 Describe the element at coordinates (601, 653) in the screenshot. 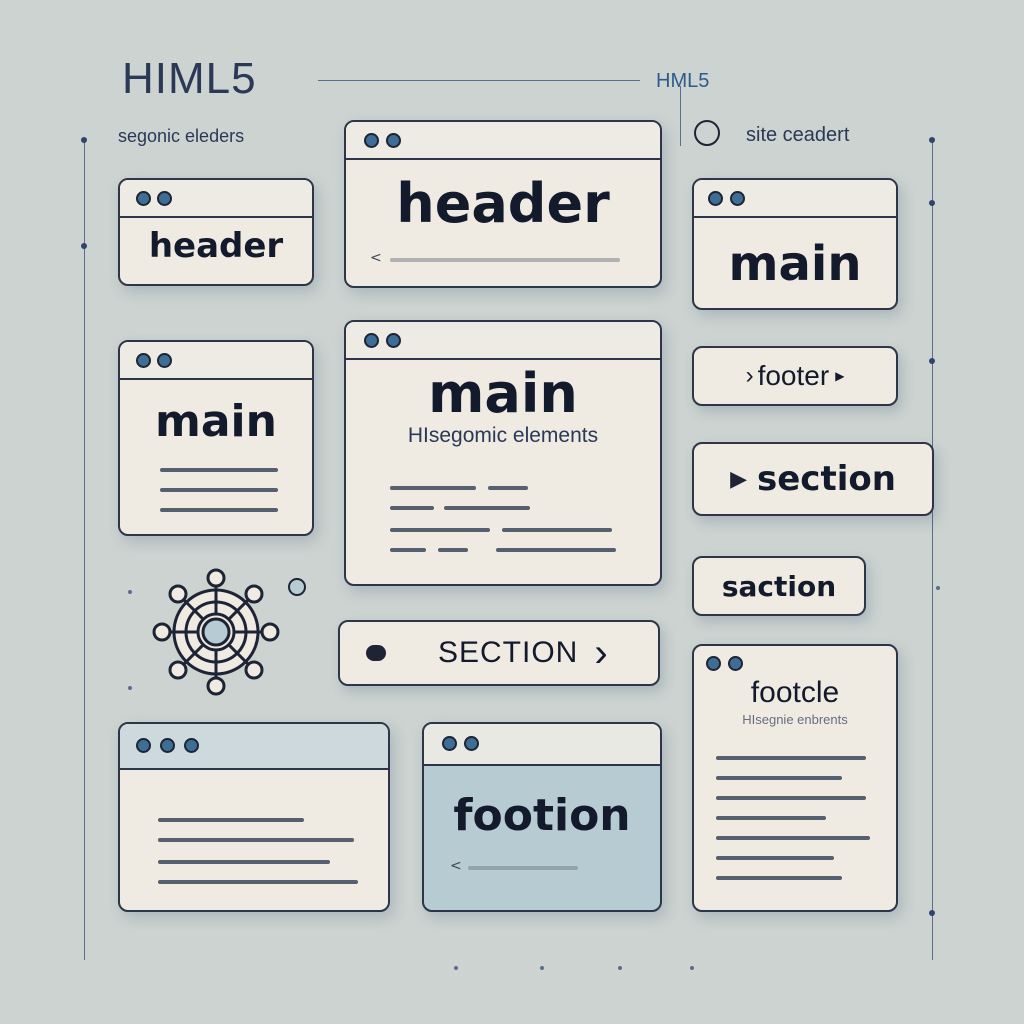

I see `chevron-right-icon: ›` at that location.